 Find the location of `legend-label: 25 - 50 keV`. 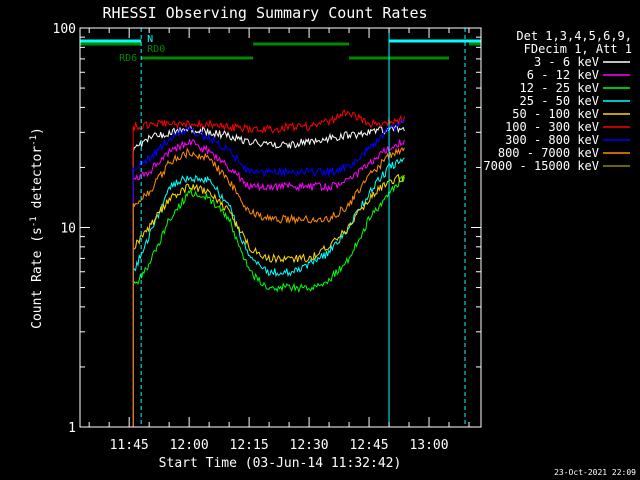

legend-label: 25 - 50 keV is located at coordinates (559, 101).